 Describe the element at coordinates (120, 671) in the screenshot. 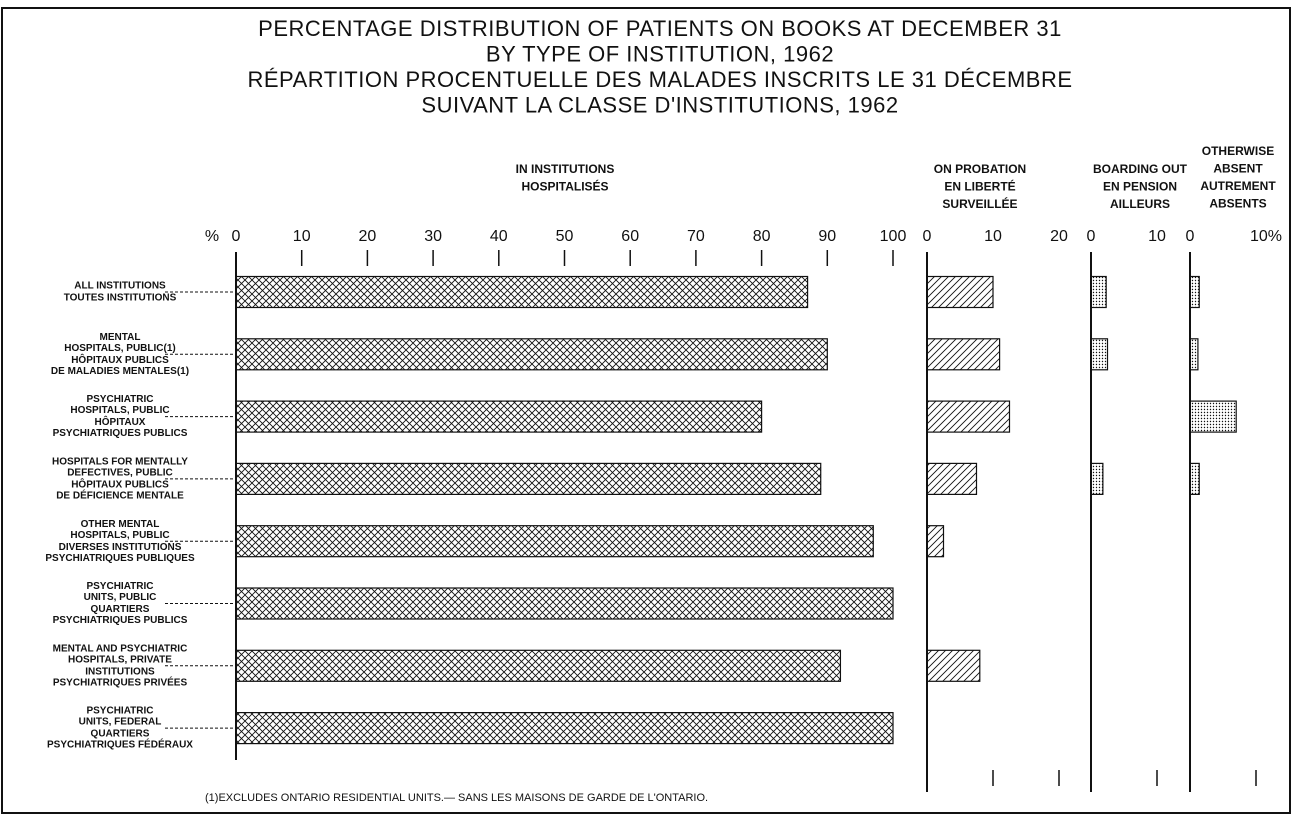

I see `category-label: INSTITUTIONS` at that location.